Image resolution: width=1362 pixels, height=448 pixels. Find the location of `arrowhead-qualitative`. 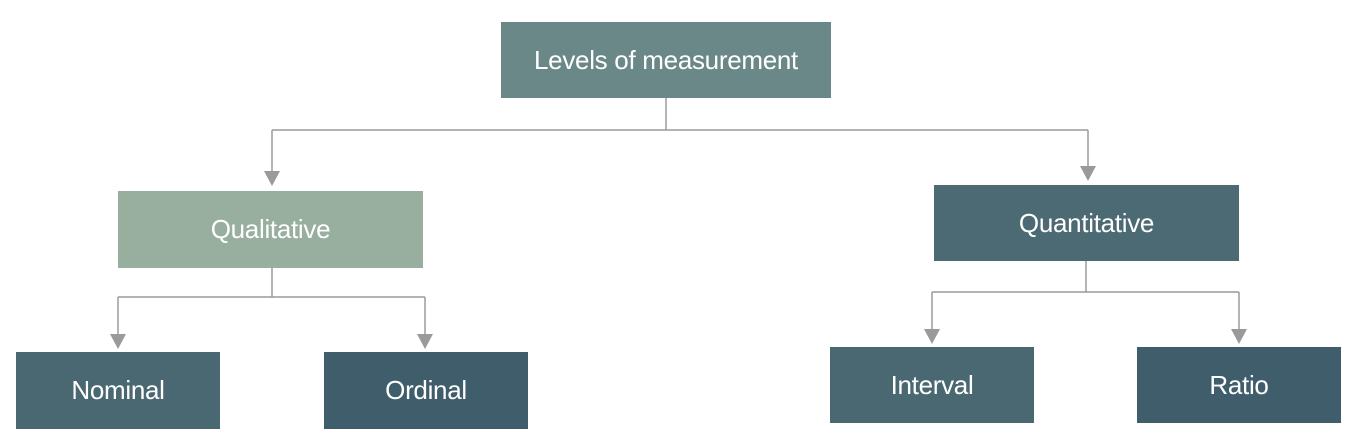

arrowhead-qualitative is located at coordinates (272, 178).